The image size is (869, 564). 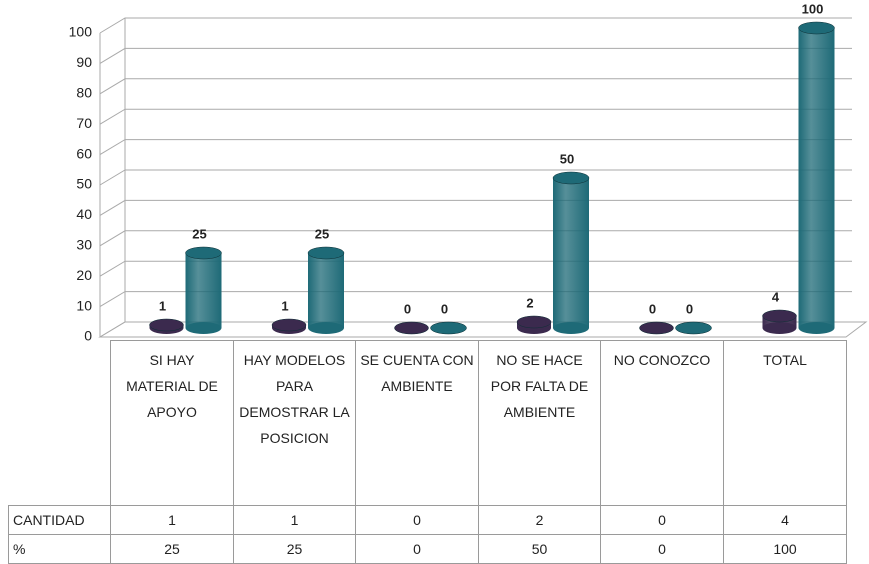 I want to click on y-tick-label: 20, so click(x=84, y=275).